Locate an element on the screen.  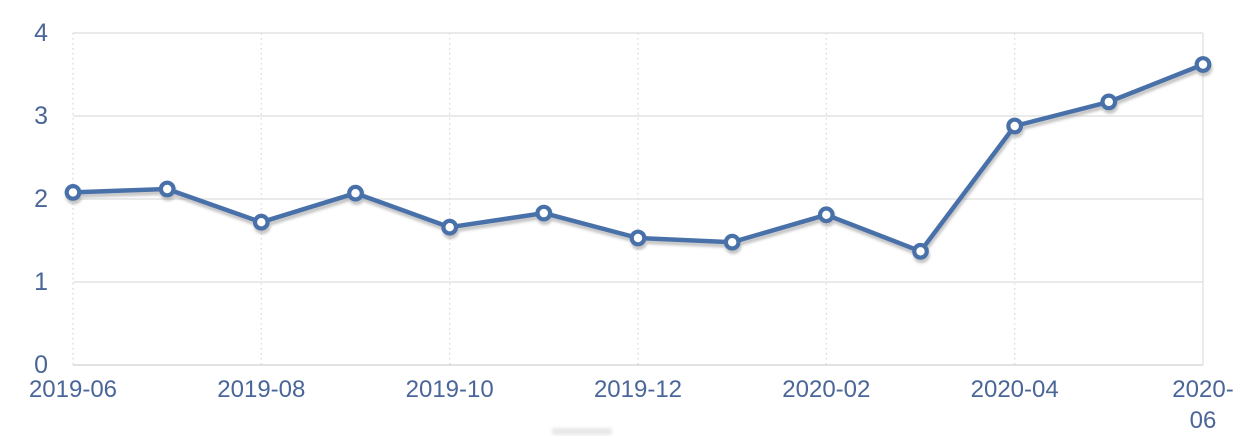
y-axis-tick-label: 0 is located at coordinates (41, 365).